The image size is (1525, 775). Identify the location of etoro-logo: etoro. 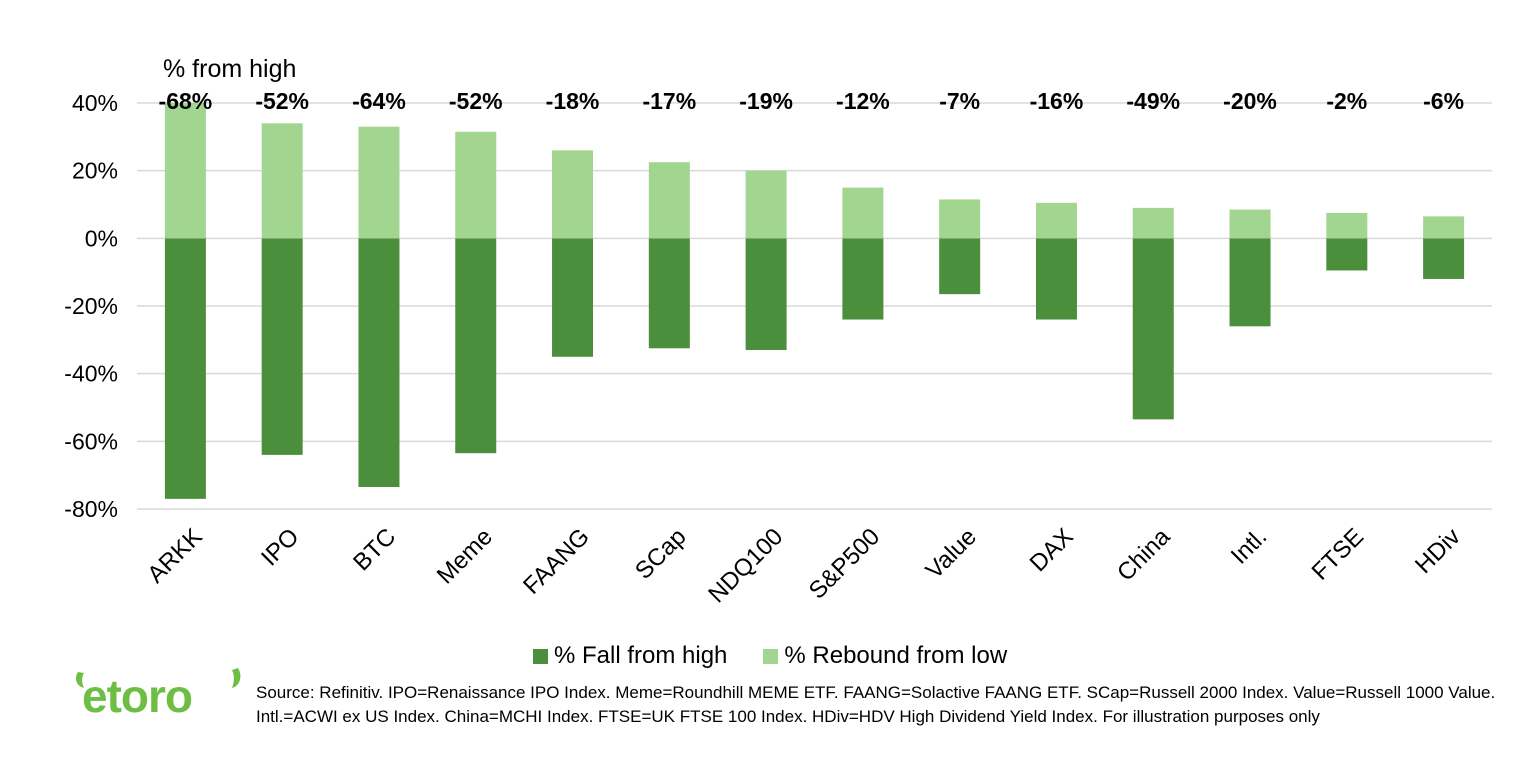
(158, 695).